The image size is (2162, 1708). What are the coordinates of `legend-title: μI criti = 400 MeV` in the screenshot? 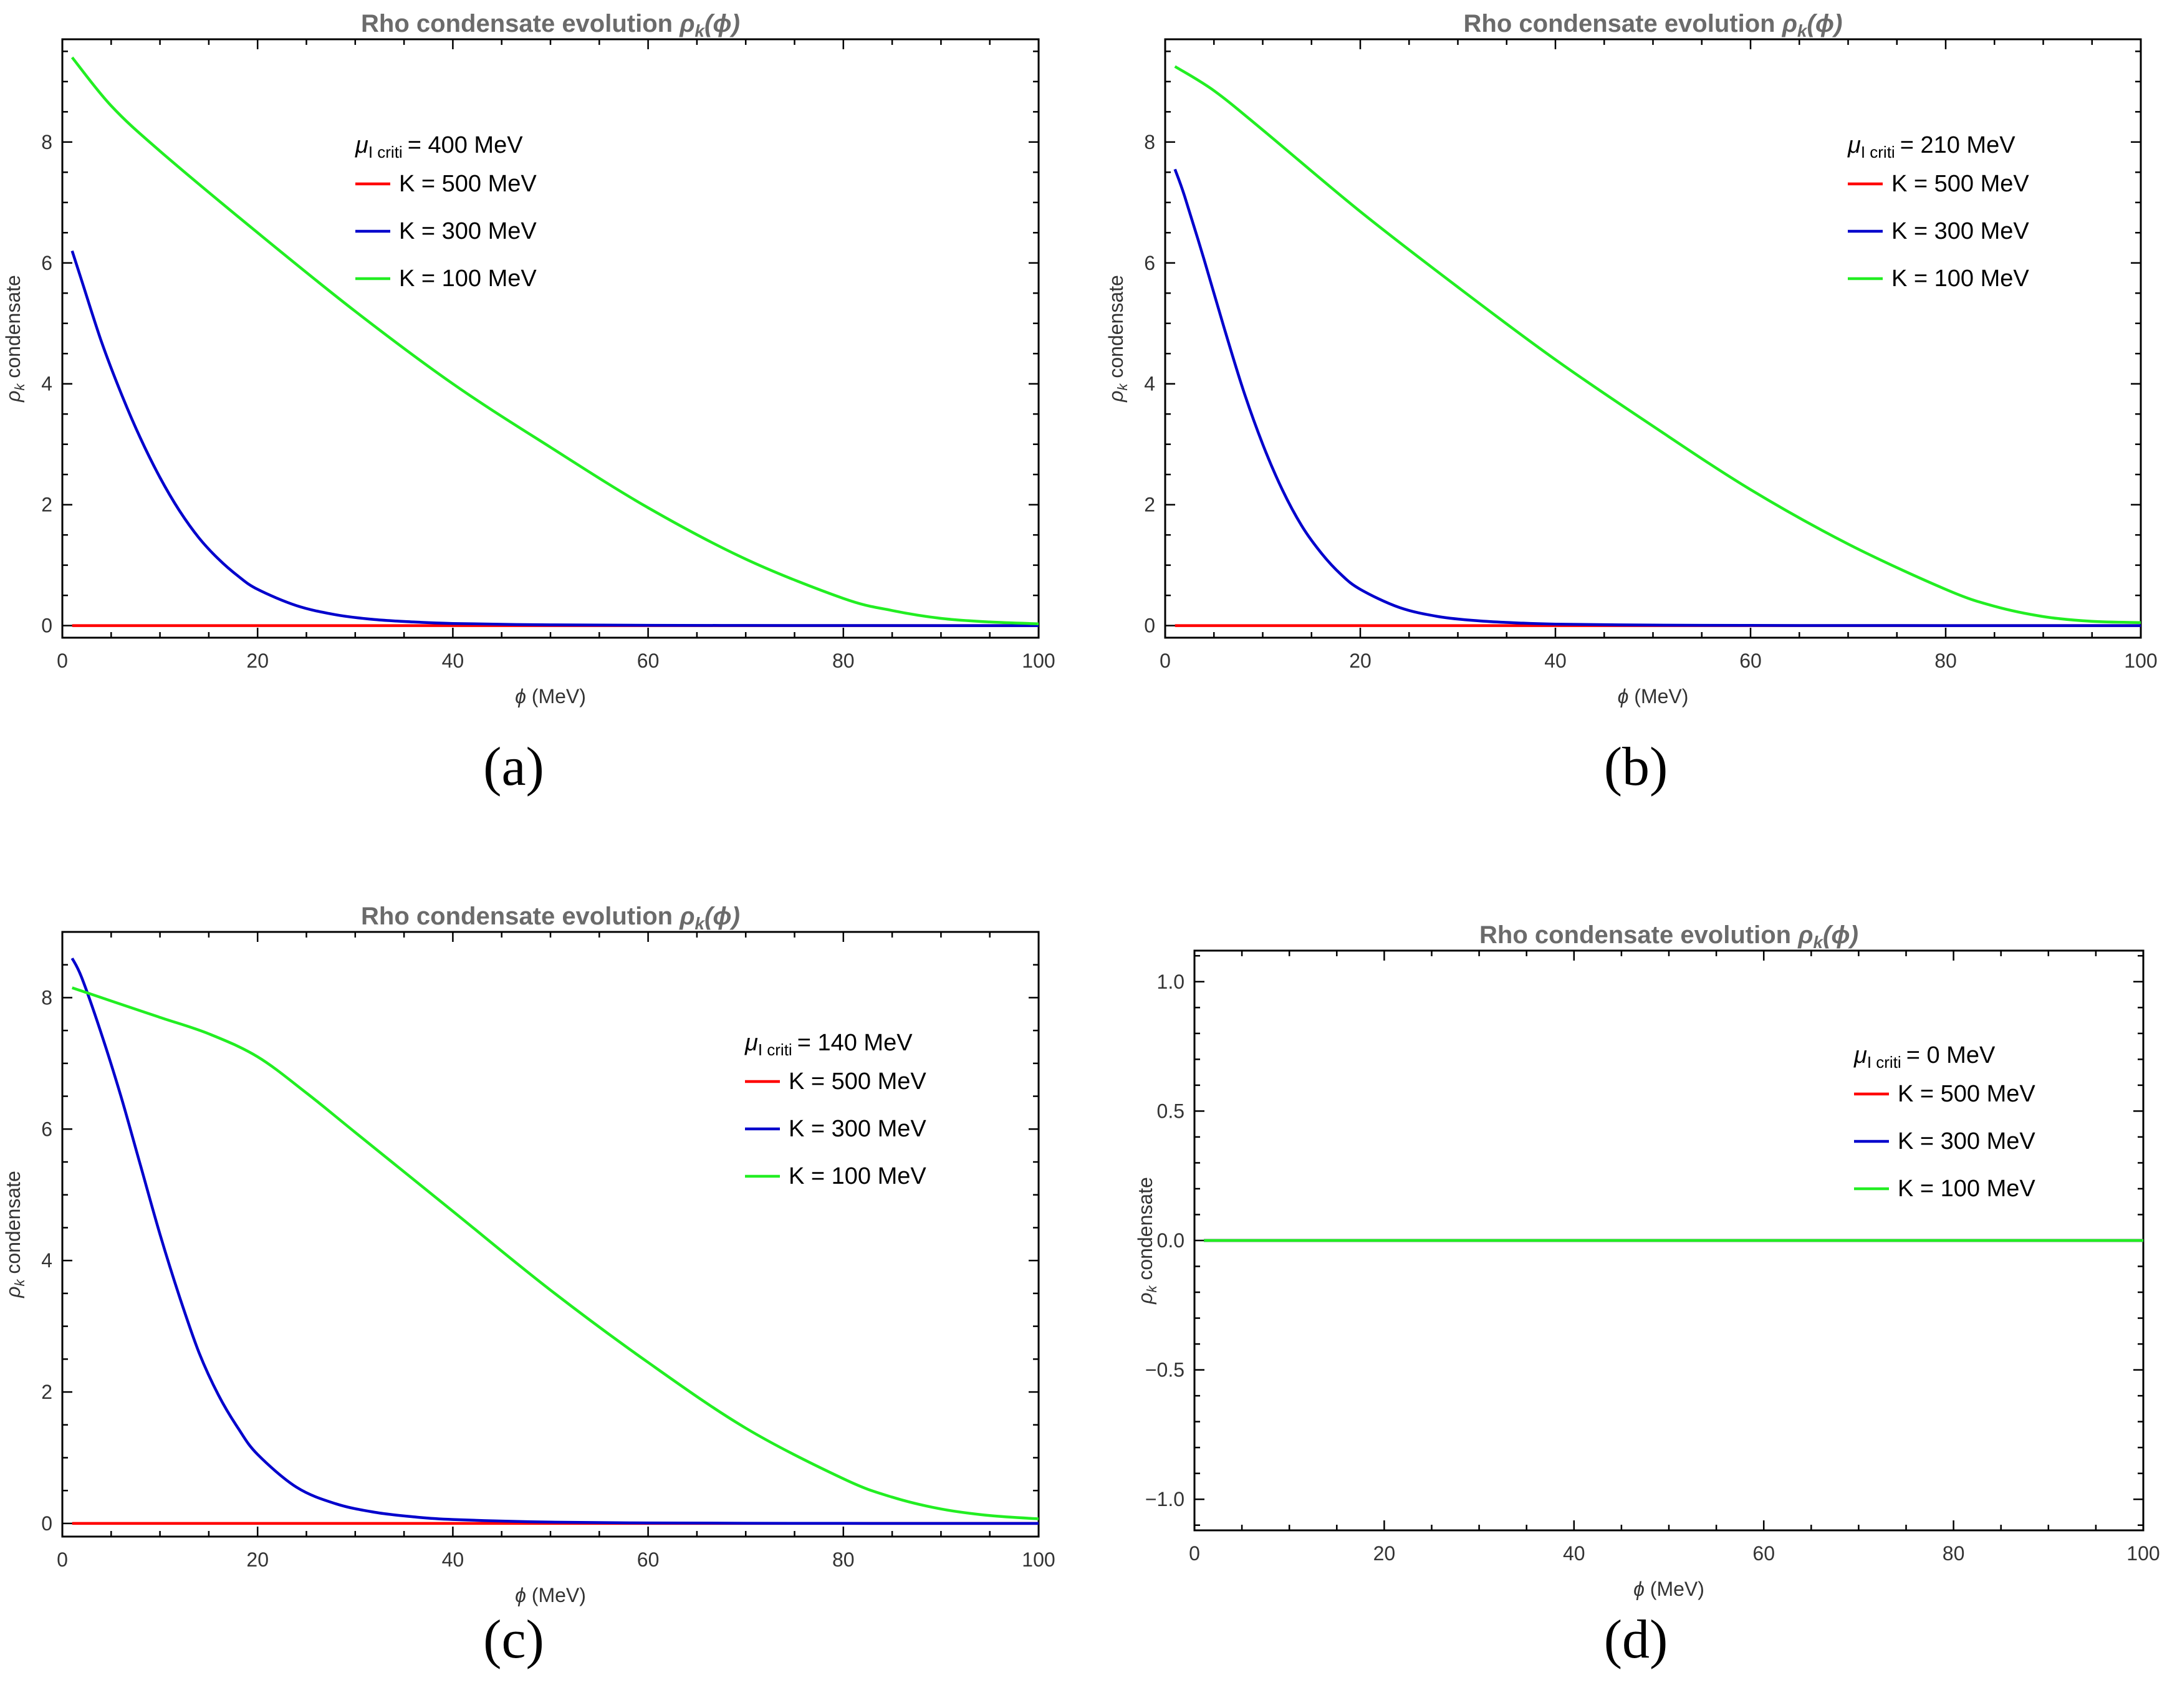 It's located at (439, 146).